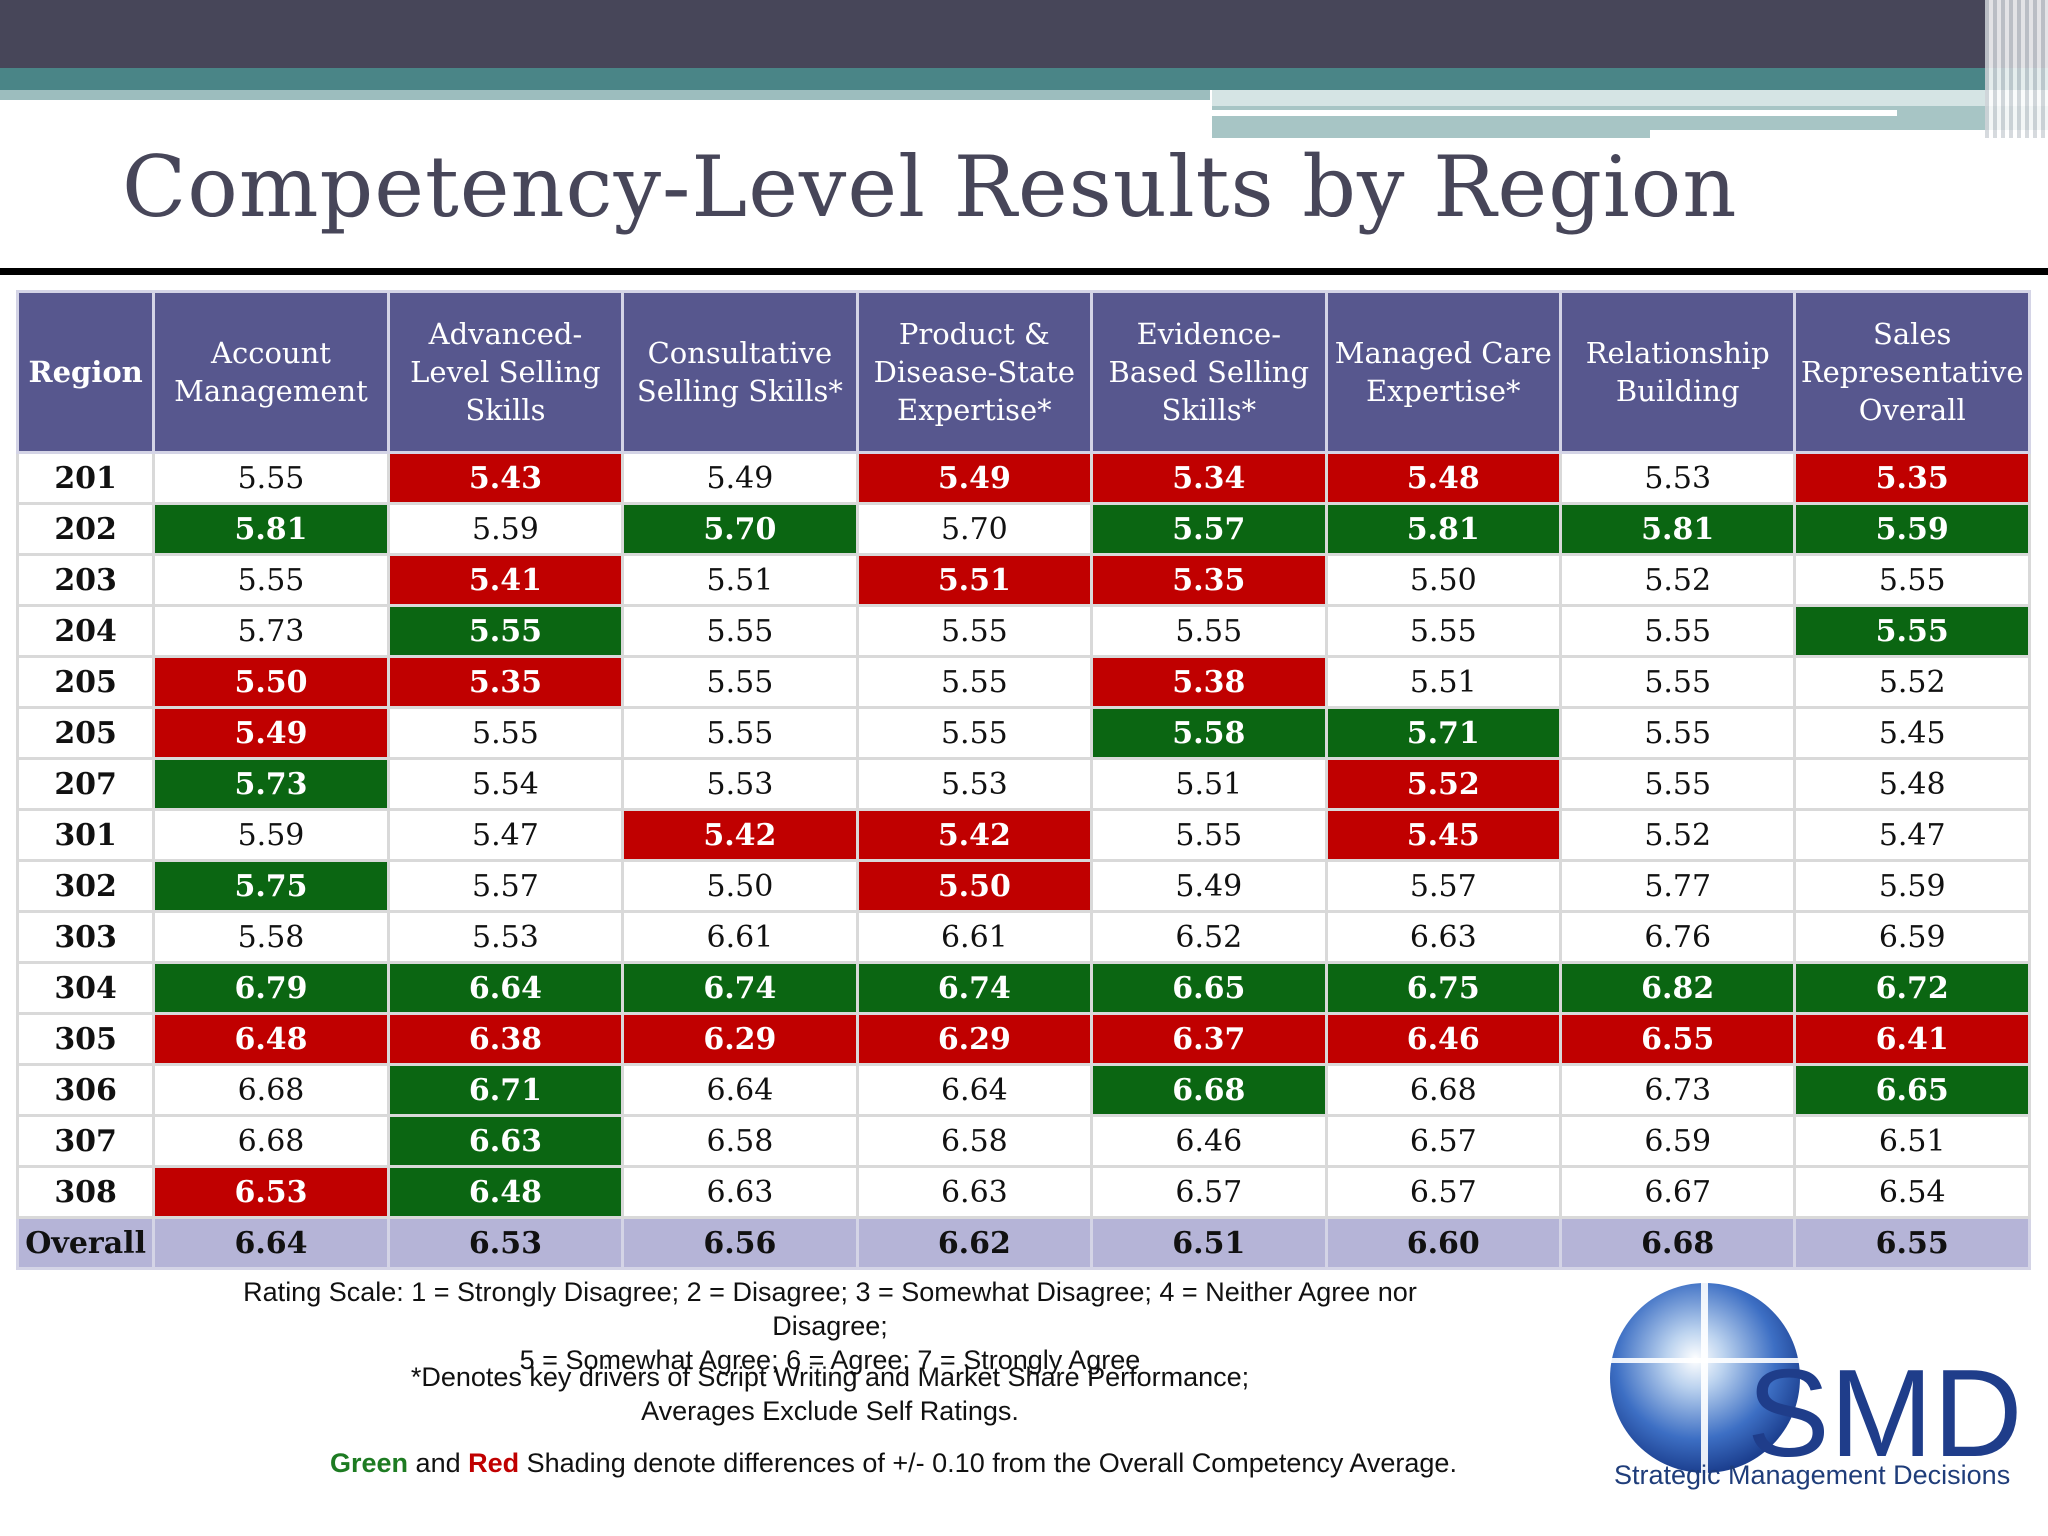  I want to click on table-row: 304 6.79 6.64 6.74 6.74 6.65 6.75 6.82 6.72, so click(1023, 988).